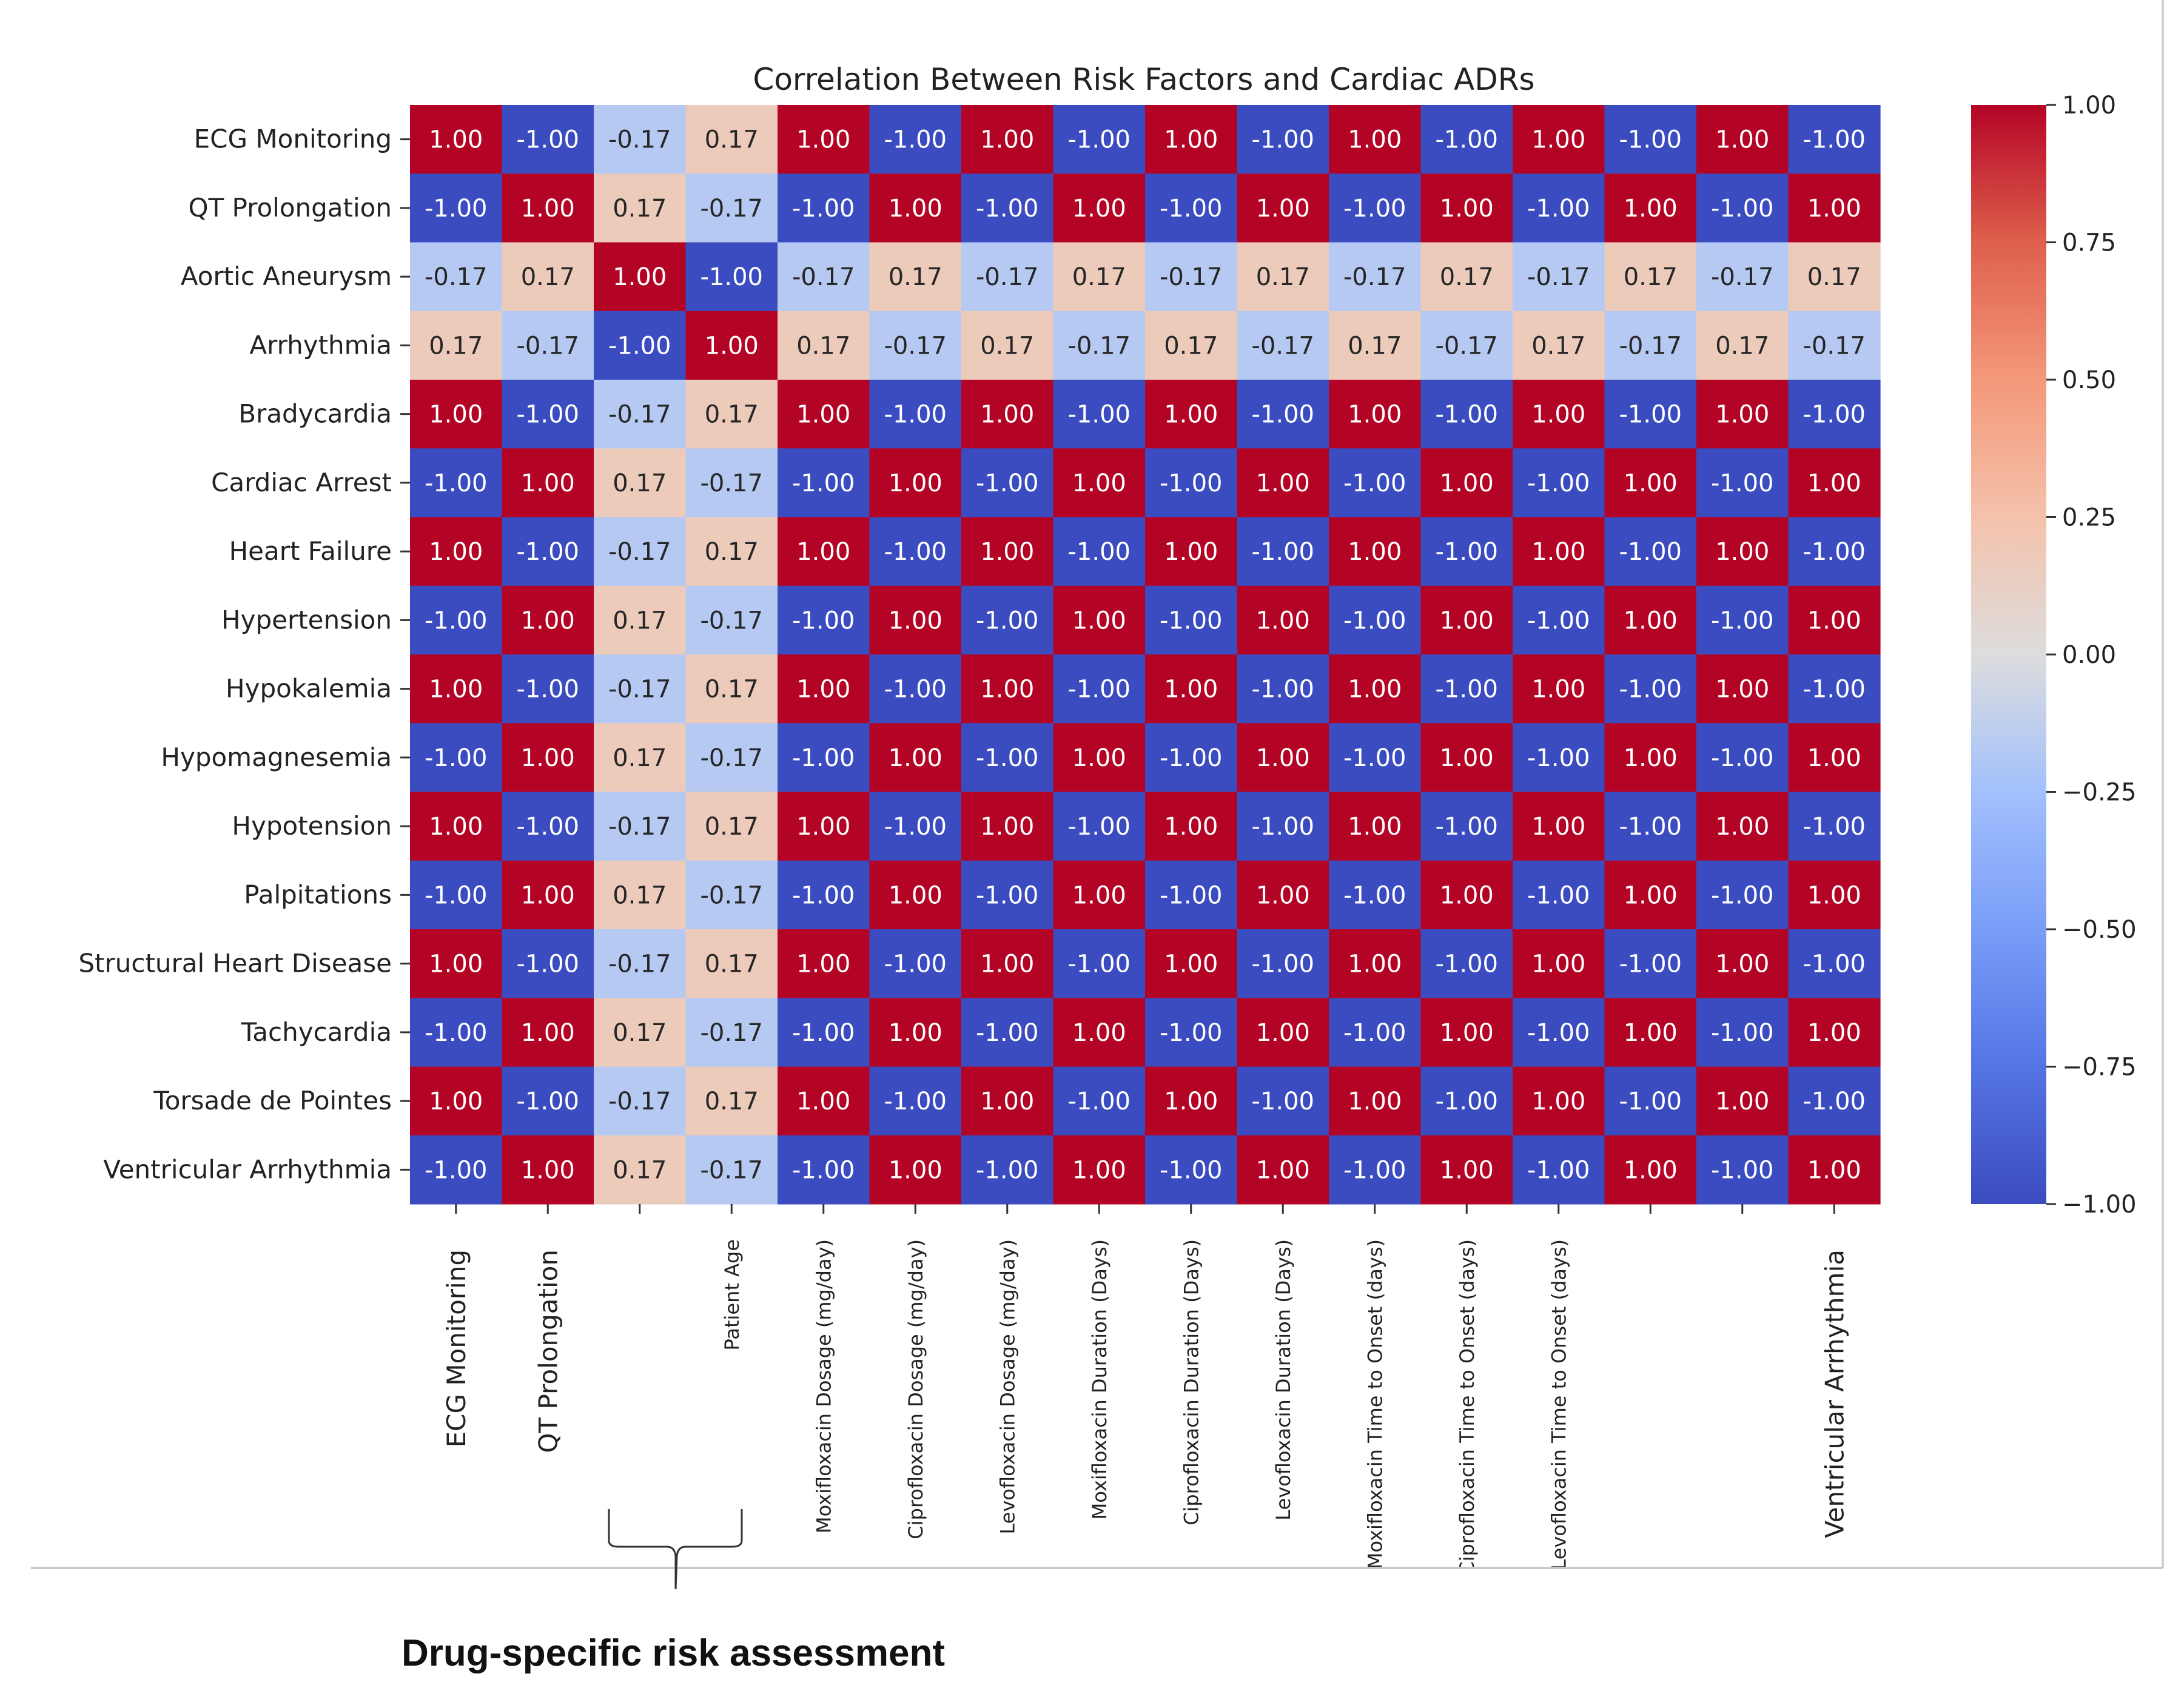  What do you see at coordinates (247, 1169) in the screenshot?
I see `row-label: Ventricular Arrhythmia` at bounding box center [247, 1169].